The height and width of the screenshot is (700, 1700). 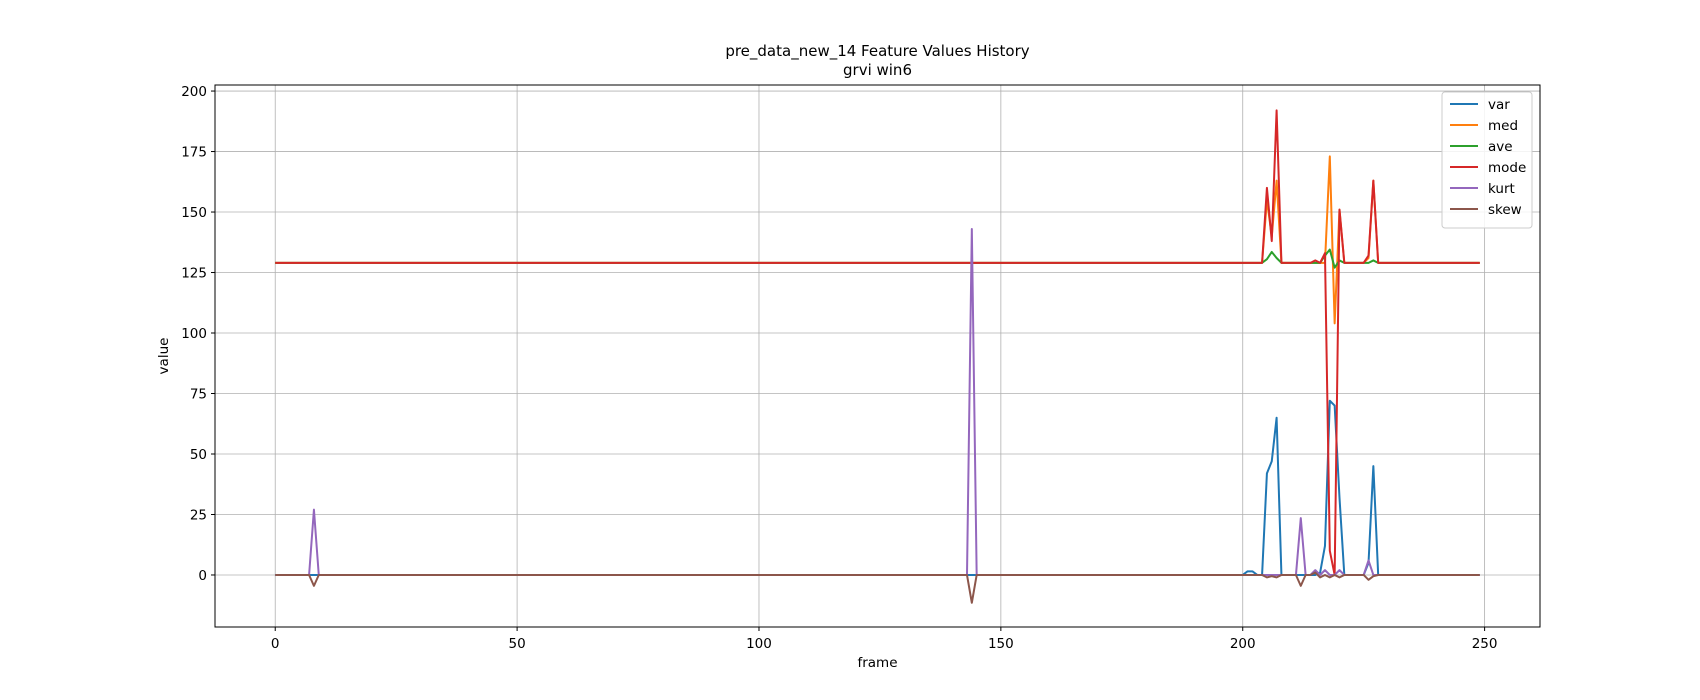 What do you see at coordinates (164, 356) in the screenshot?
I see `y-axis-label: value` at bounding box center [164, 356].